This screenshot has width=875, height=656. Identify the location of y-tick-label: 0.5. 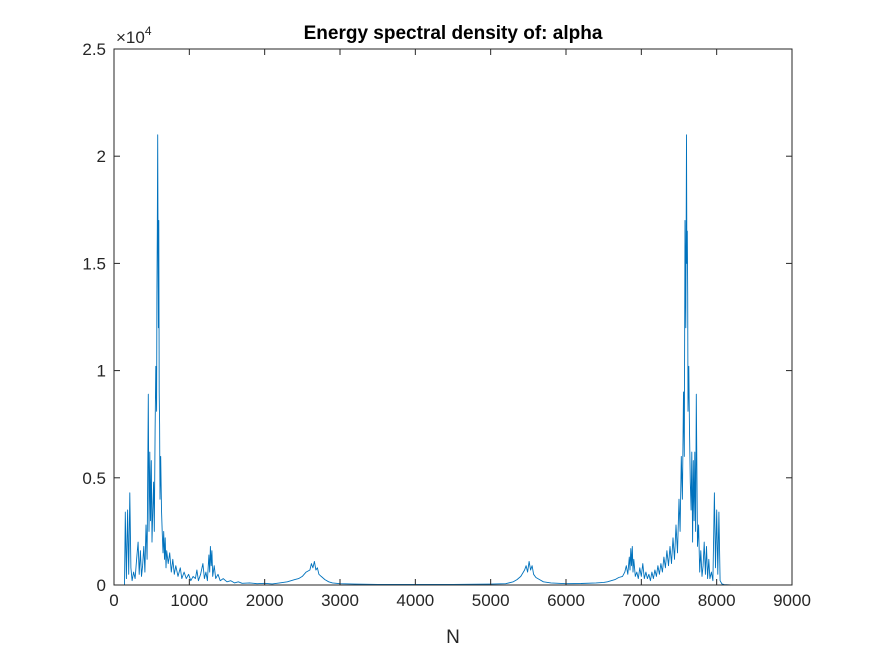
(94, 478).